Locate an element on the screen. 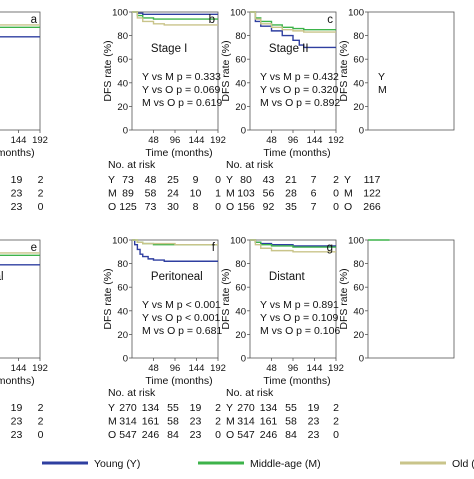  risk-count: 84 is located at coordinates (291, 435).